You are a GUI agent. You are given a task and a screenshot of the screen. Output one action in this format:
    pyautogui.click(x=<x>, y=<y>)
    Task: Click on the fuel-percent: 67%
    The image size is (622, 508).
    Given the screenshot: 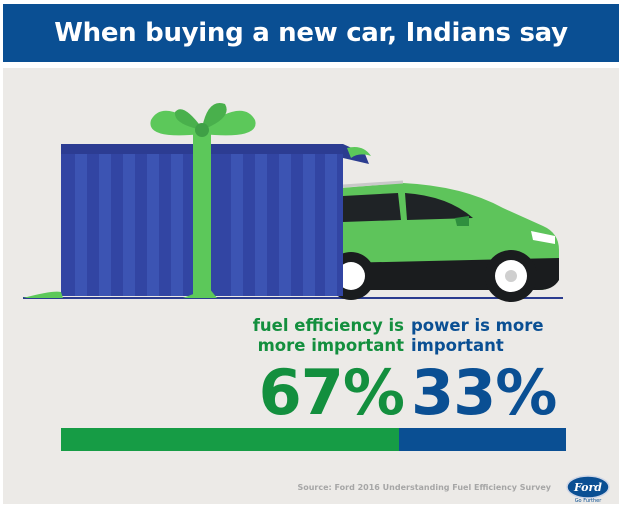 What is the action you would take?
    pyautogui.click(x=331, y=392)
    